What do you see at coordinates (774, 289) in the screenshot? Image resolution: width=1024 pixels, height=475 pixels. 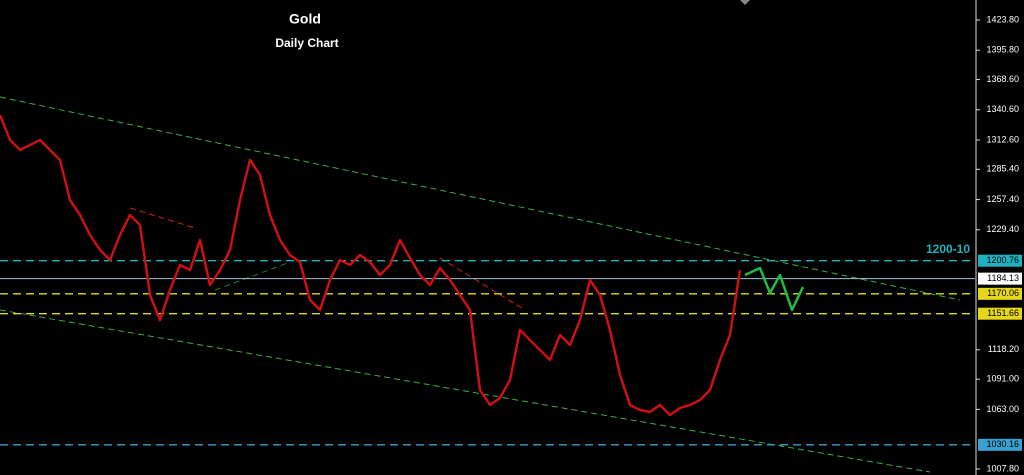 I see `price-line` at bounding box center [774, 289].